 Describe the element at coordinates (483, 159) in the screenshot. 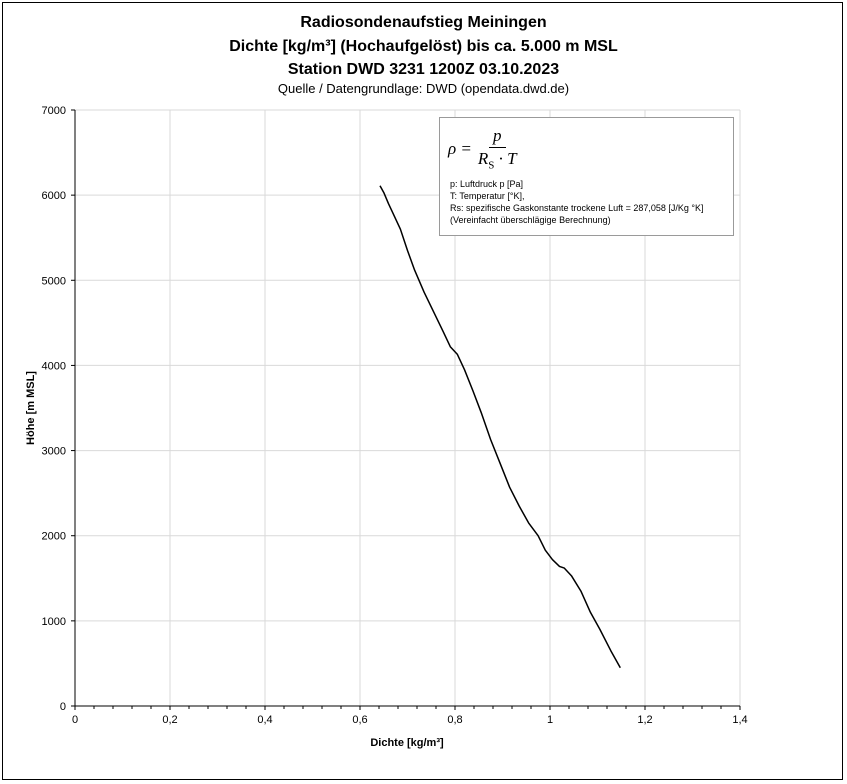

I see `formula-den-base: R` at that location.